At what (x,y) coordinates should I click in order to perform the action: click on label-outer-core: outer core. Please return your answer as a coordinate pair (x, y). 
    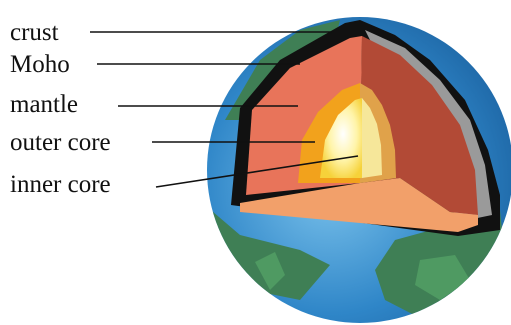
    Looking at the image, I should click on (60, 142).